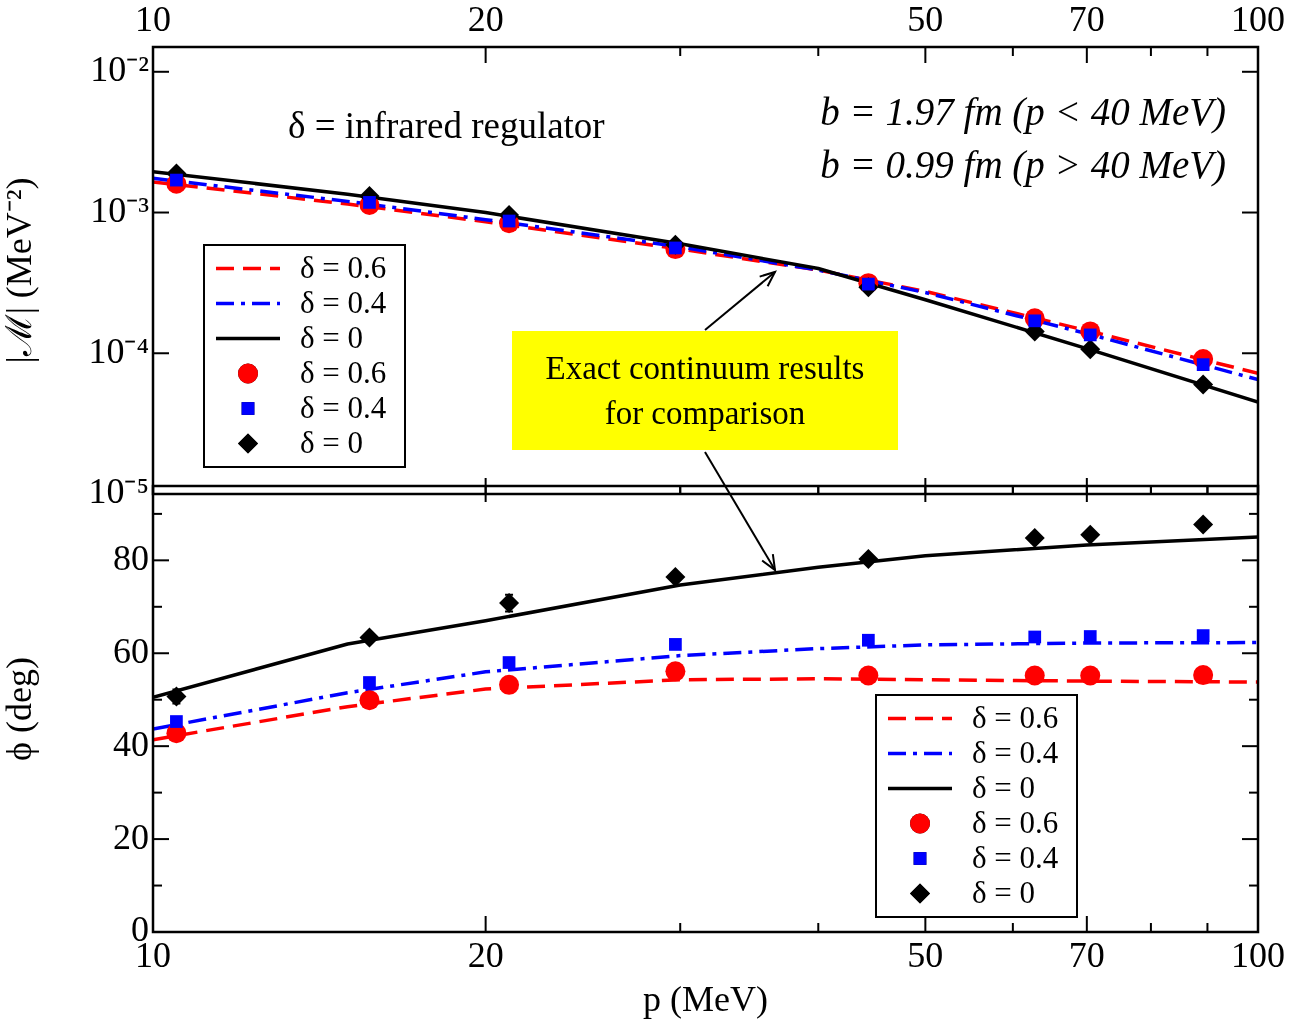 The image size is (1299, 1025). Describe the element at coordinates (705, 390) in the screenshot. I see `annotation: Exact continuum results for comparison` at that location.